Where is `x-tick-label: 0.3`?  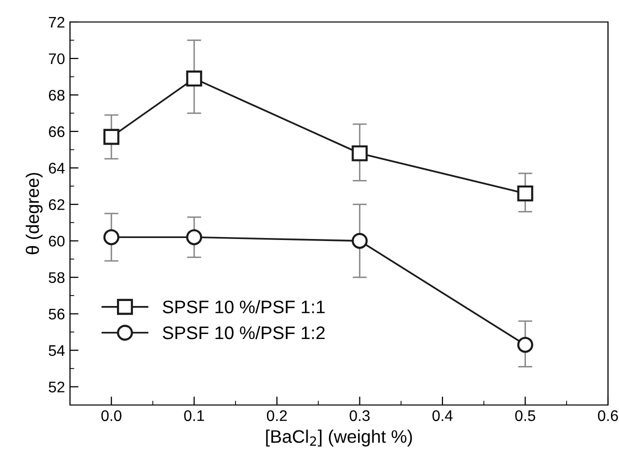
x-tick-label: 0.3 is located at coordinates (360, 416).